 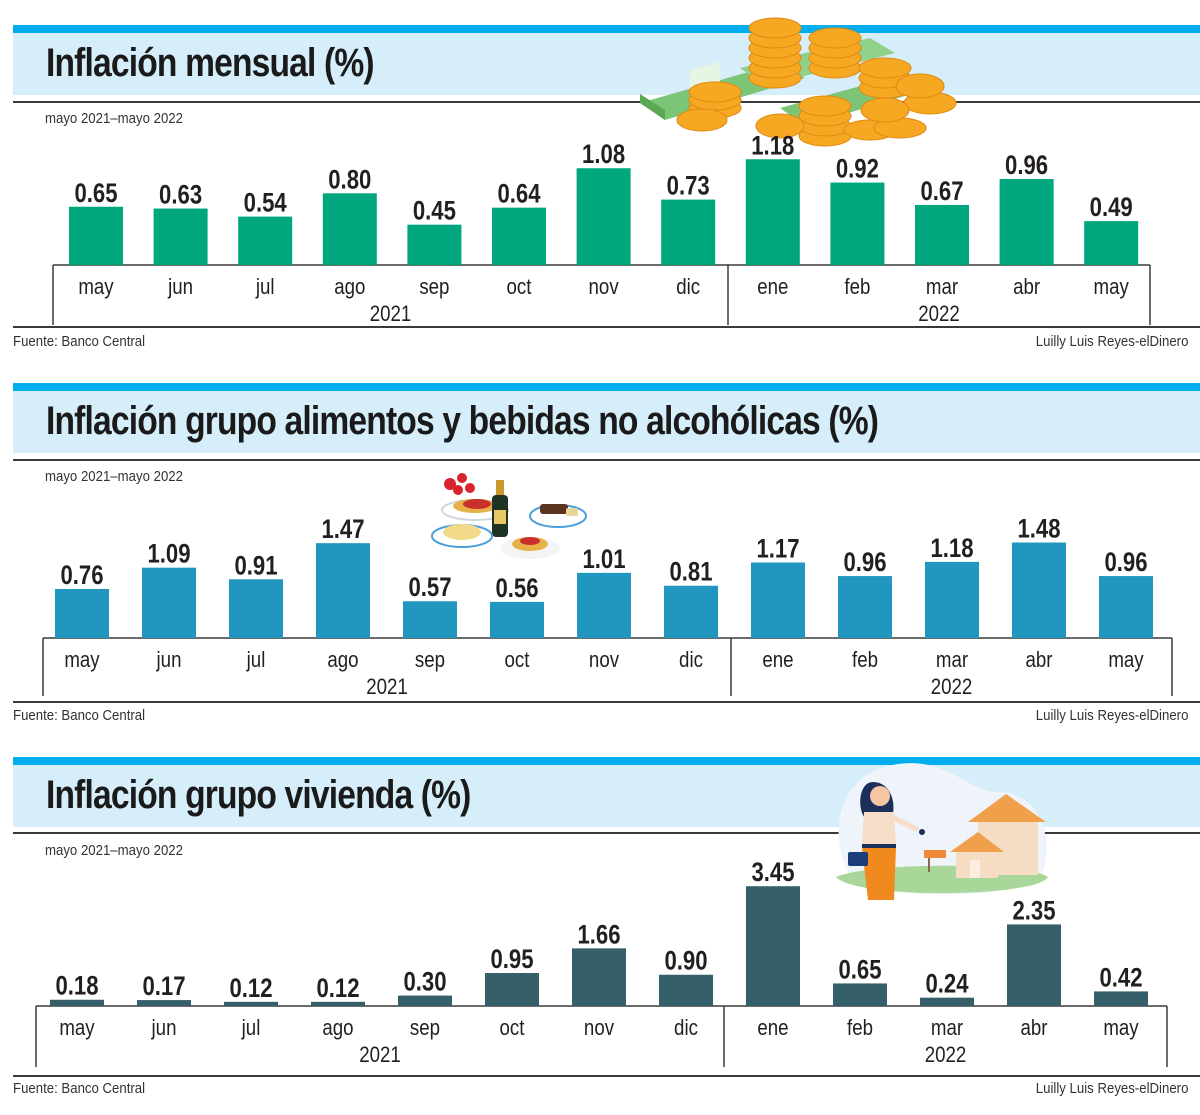 I want to click on coins-and-bills-illustration, so click(x=798, y=82).